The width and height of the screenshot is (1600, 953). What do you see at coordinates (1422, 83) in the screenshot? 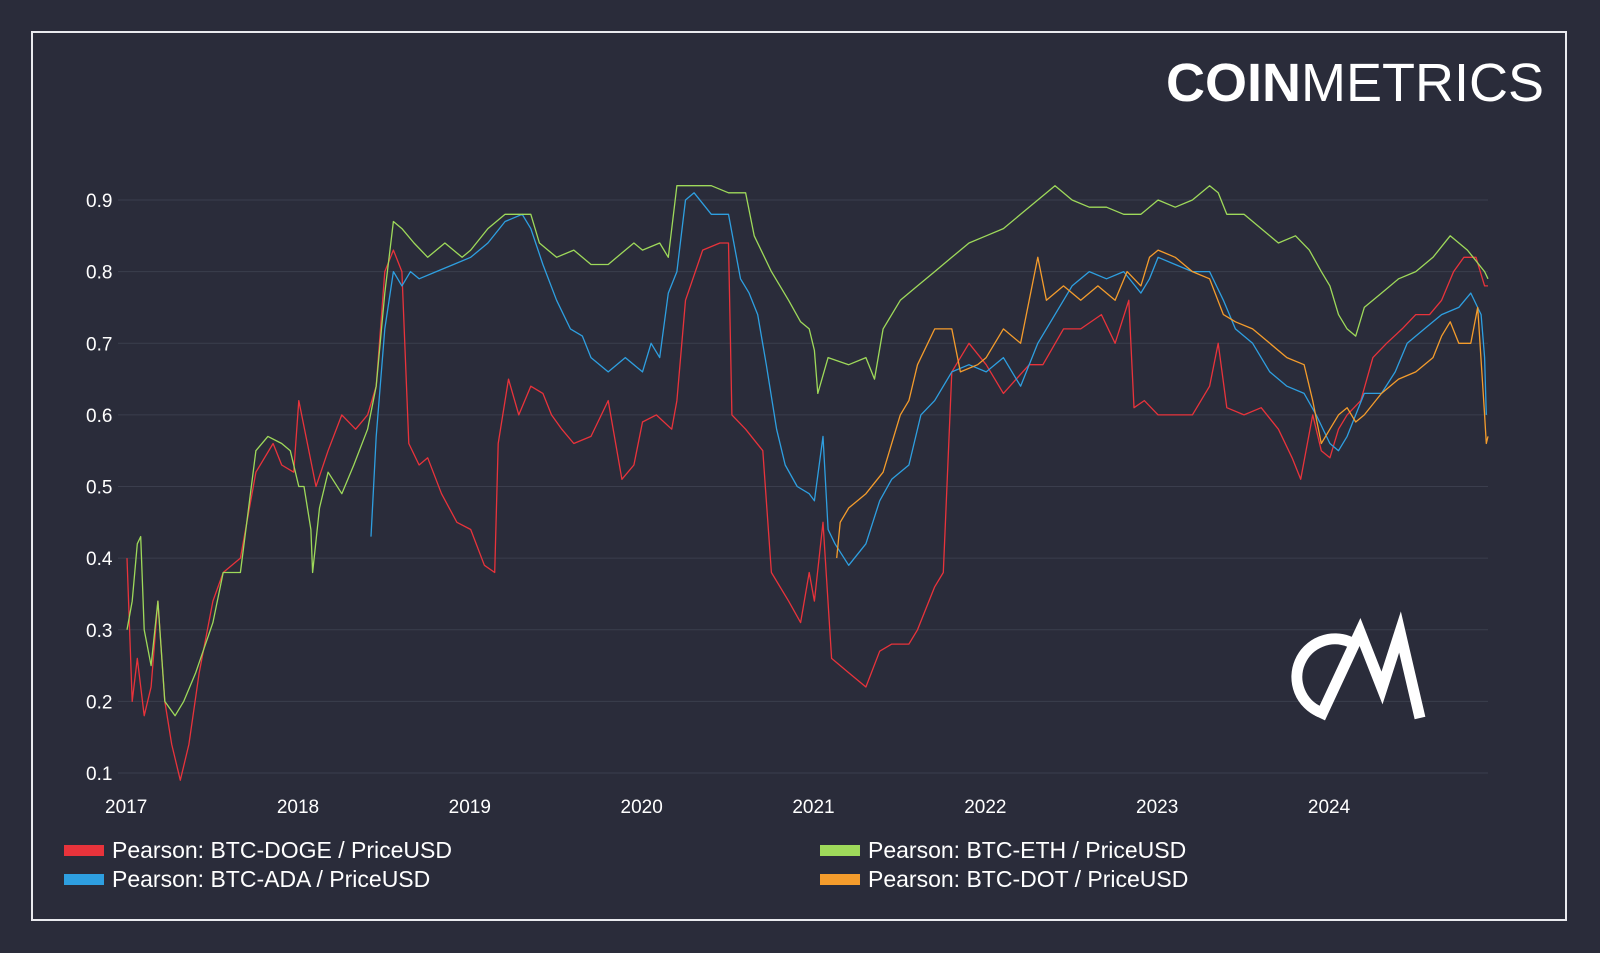
I see `logo-light-text: METRICS` at bounding box center [1422, 83].